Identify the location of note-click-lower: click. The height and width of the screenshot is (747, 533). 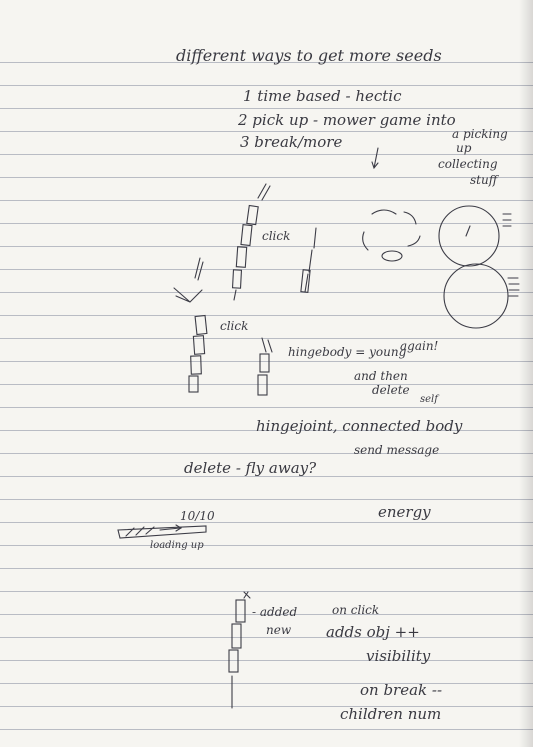
(234, 326).